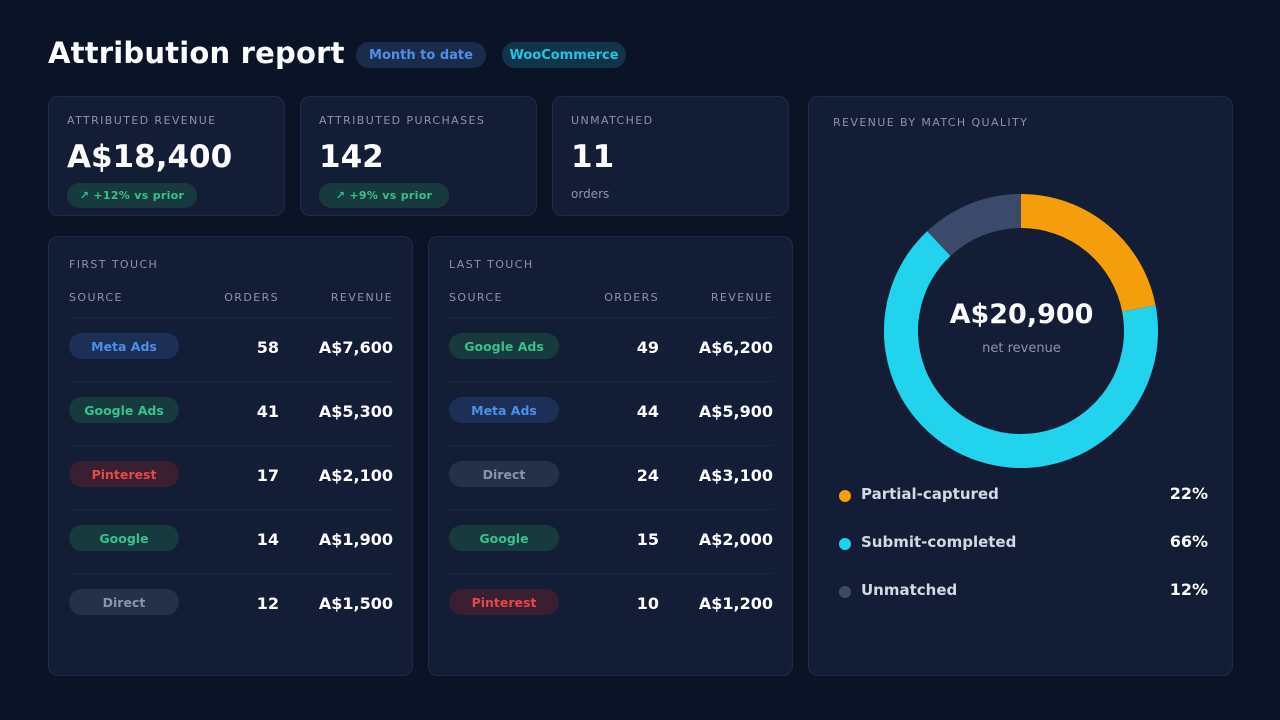 This screenshot has width=1280, height=720. I want to click on legend-label: Submit-completed, so click(939, 542).